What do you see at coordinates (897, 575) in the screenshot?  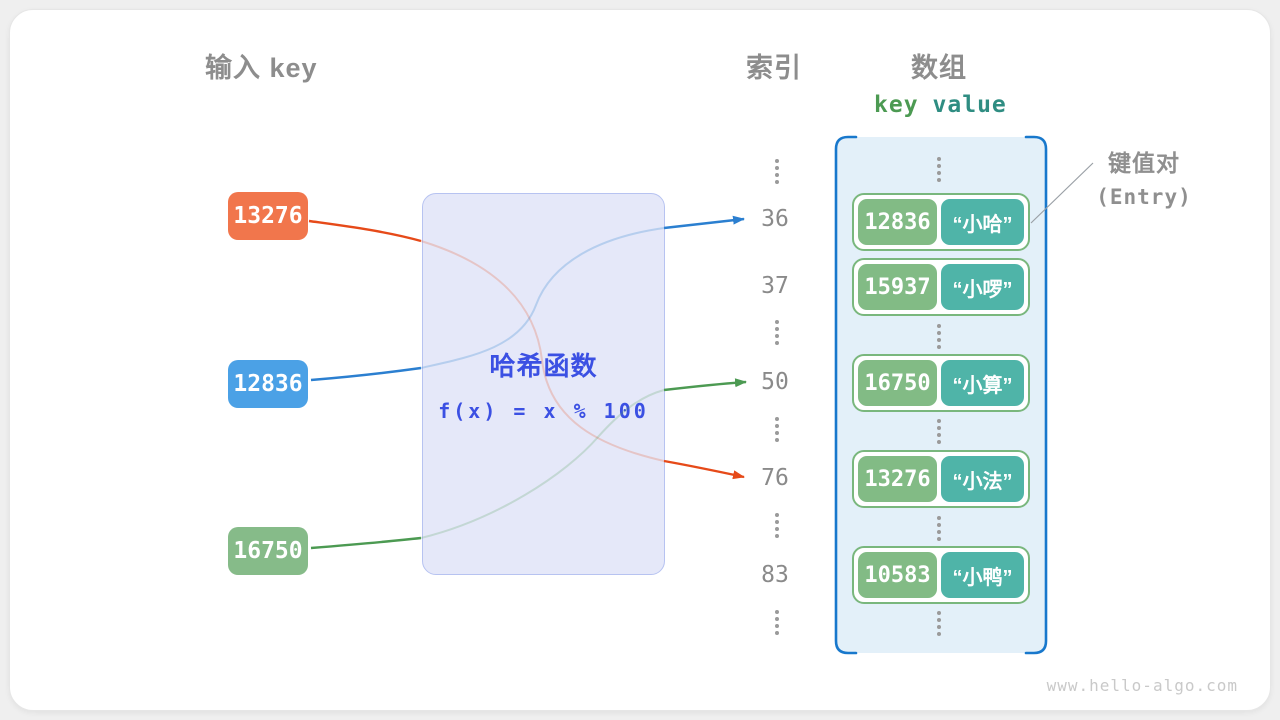 I see `entry-key: 10583` at bounding box center [897, 575].